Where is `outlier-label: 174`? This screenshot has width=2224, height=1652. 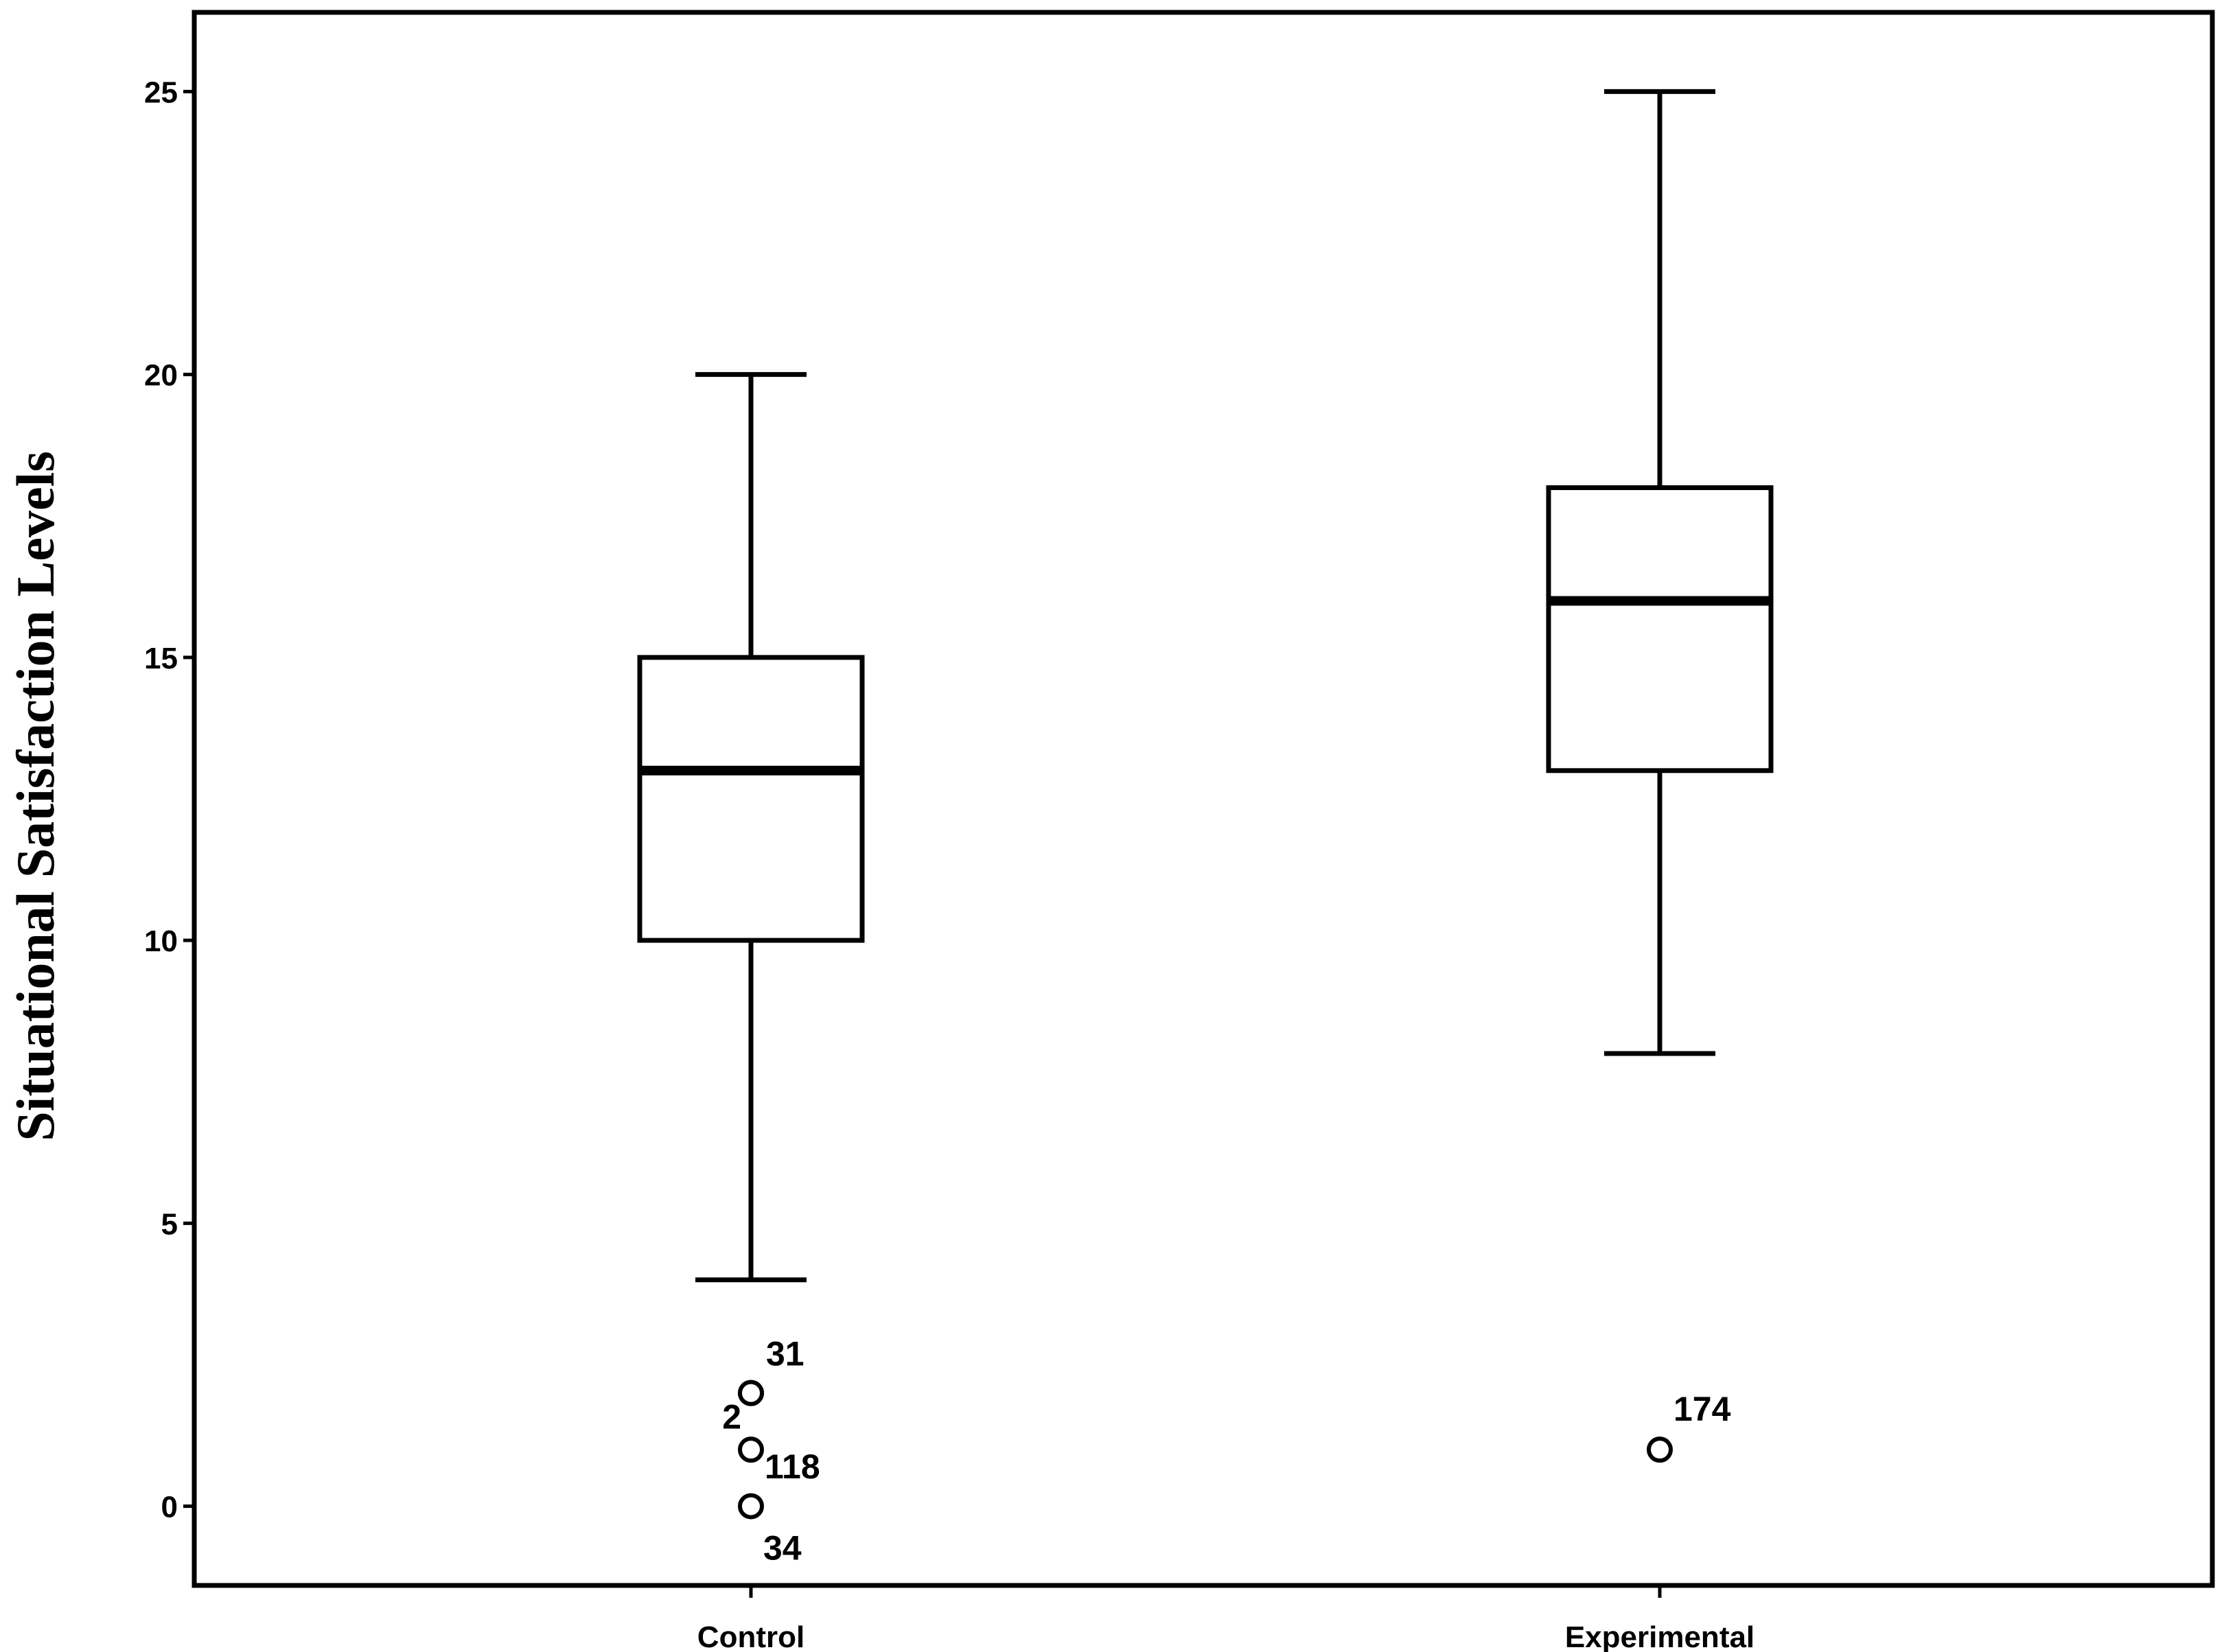
outlier-label: 174 is located at coordinates (1702, 1409).